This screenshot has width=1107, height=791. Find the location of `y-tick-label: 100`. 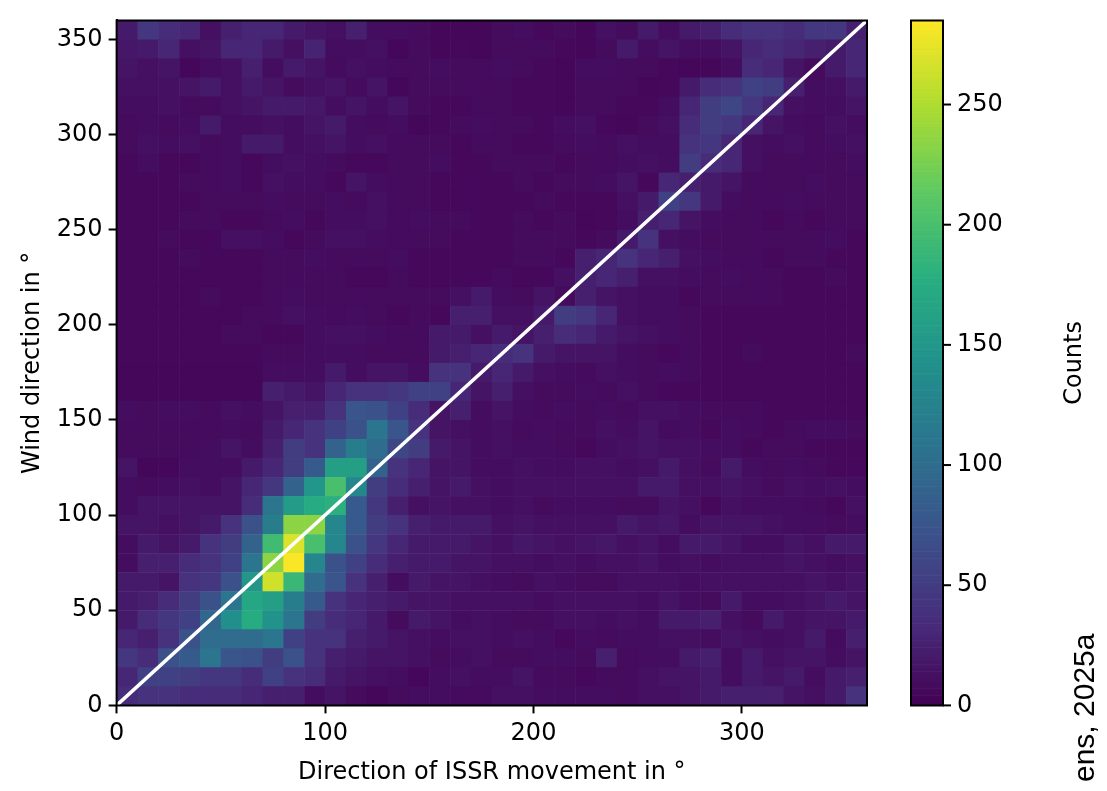

y-tick-label: 100 is located at coordinates (79, 513).